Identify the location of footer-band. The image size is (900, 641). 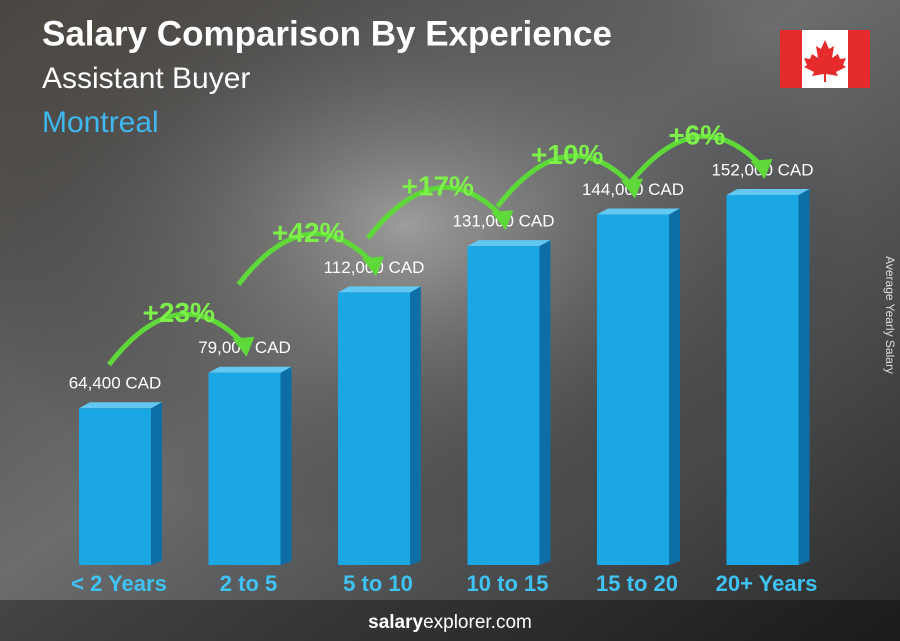
(450, 620).